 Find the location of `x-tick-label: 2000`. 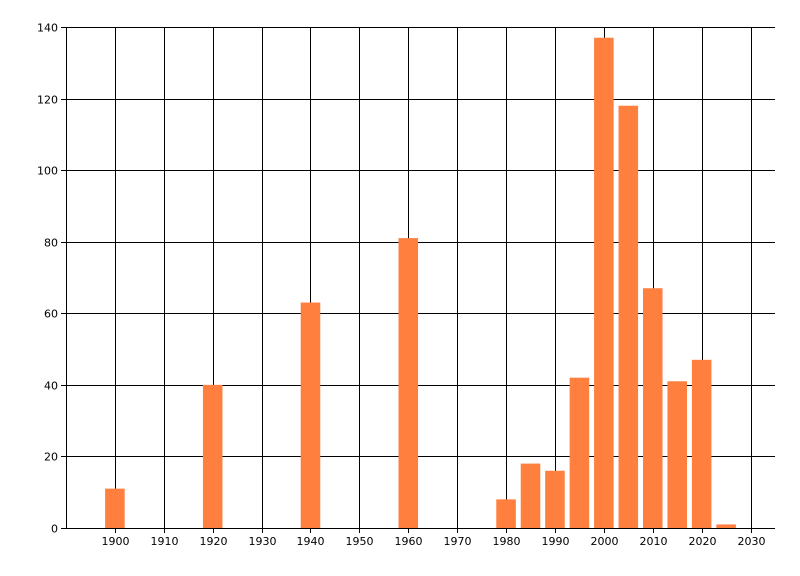

x-tick-label: 2000 is located at coordinates (605, 541).